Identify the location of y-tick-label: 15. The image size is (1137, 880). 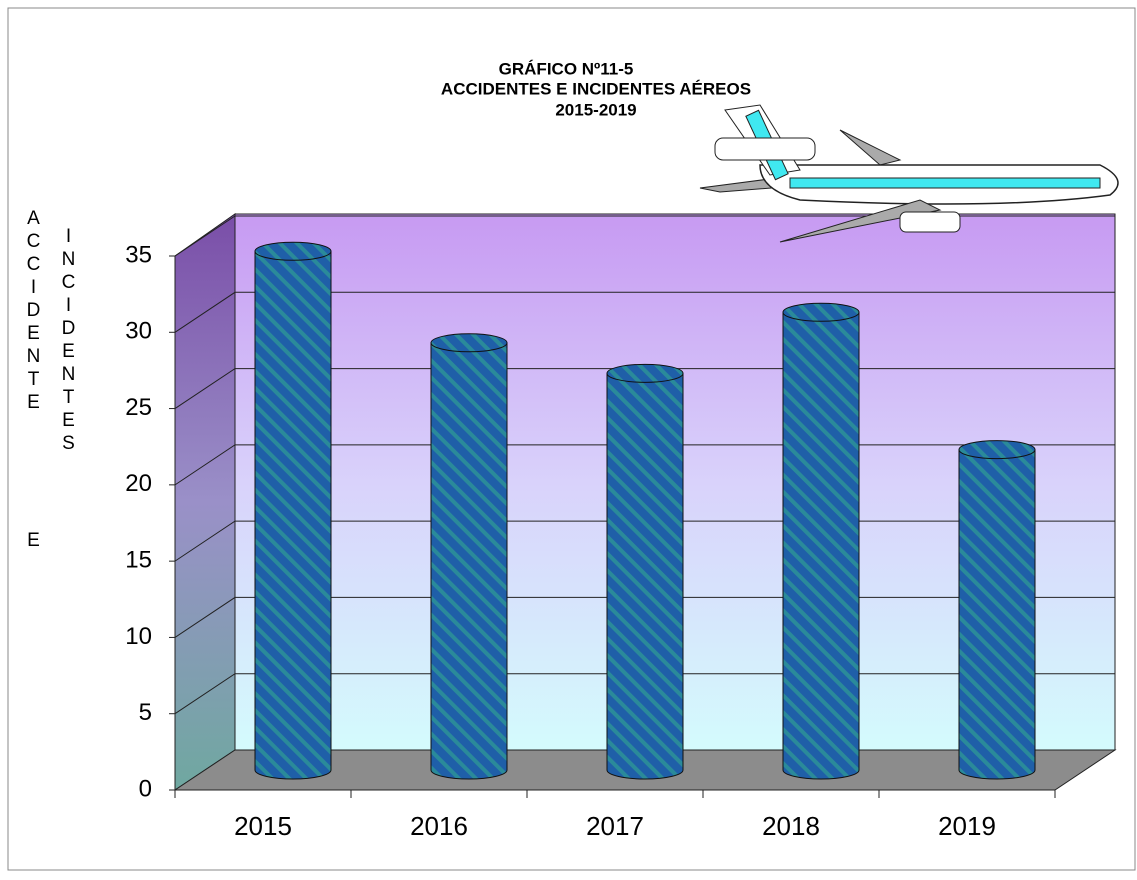
(138, 559).